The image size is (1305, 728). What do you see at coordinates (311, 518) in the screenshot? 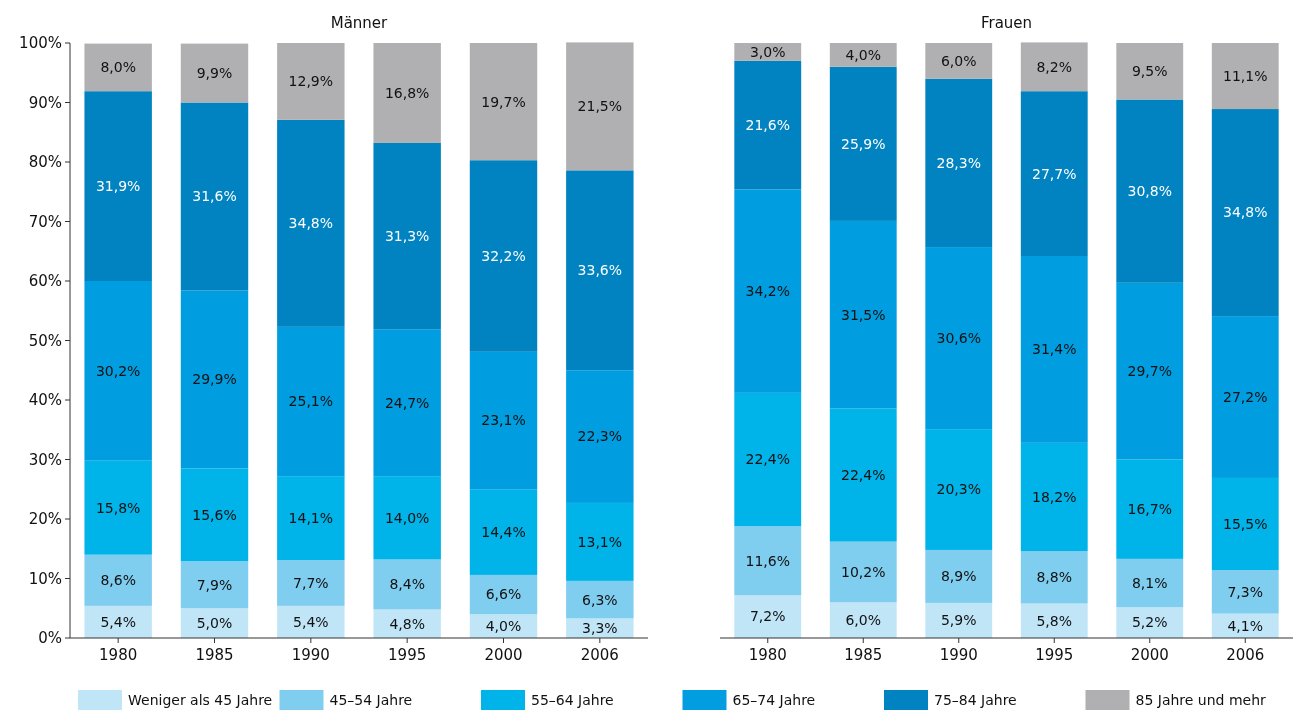
I see `data-label: 14,1%` at bounding box center [311, 518].